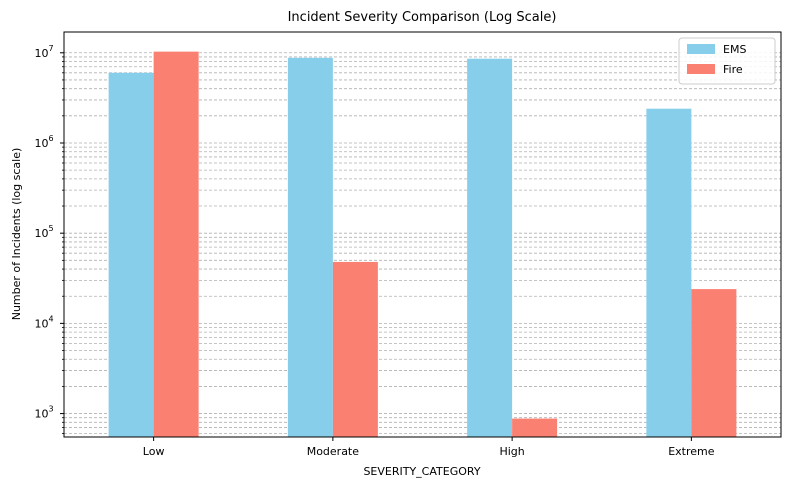 Image resolution: width=790 pixels, height=490 pixels. Describe the element at coordinates (535, 427) in the screenshot. I see `bar-fire-high` at that location.